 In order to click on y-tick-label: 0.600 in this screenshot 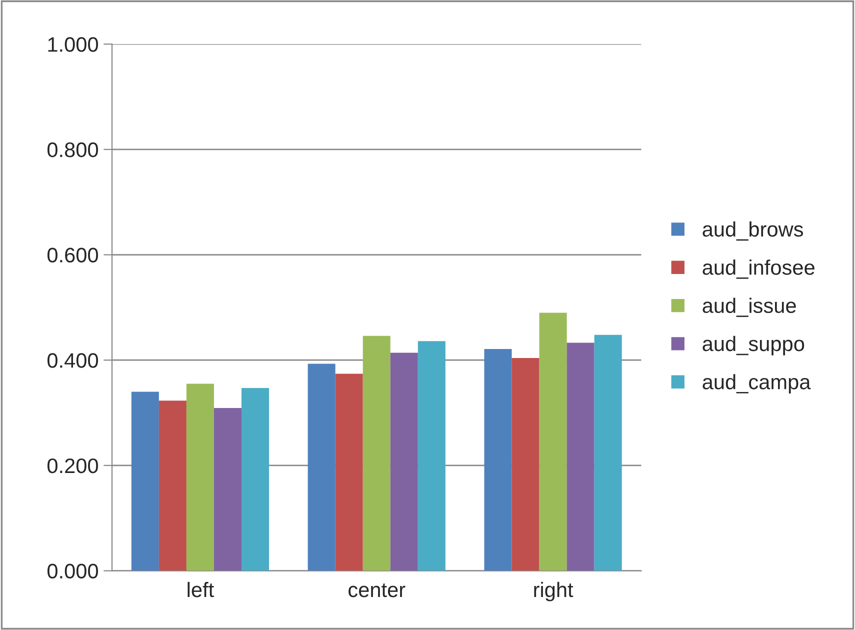, I will do `click(72, 255)`.